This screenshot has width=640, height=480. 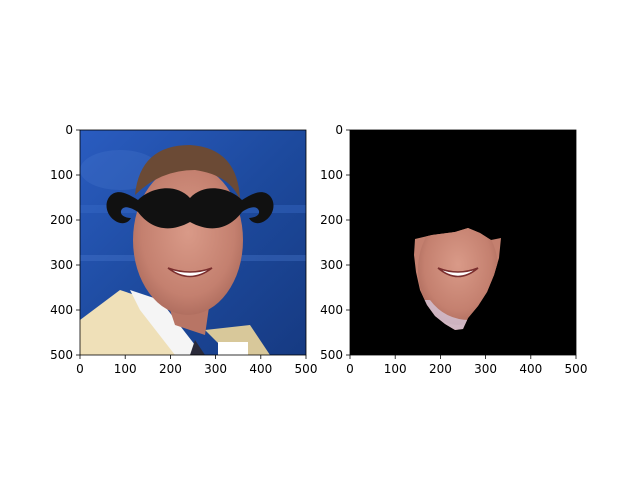 What do you see at coordinates (530, 369) in the screenshot?
I see `right-x-tick-label: 400` at bounding box center [530, 369].